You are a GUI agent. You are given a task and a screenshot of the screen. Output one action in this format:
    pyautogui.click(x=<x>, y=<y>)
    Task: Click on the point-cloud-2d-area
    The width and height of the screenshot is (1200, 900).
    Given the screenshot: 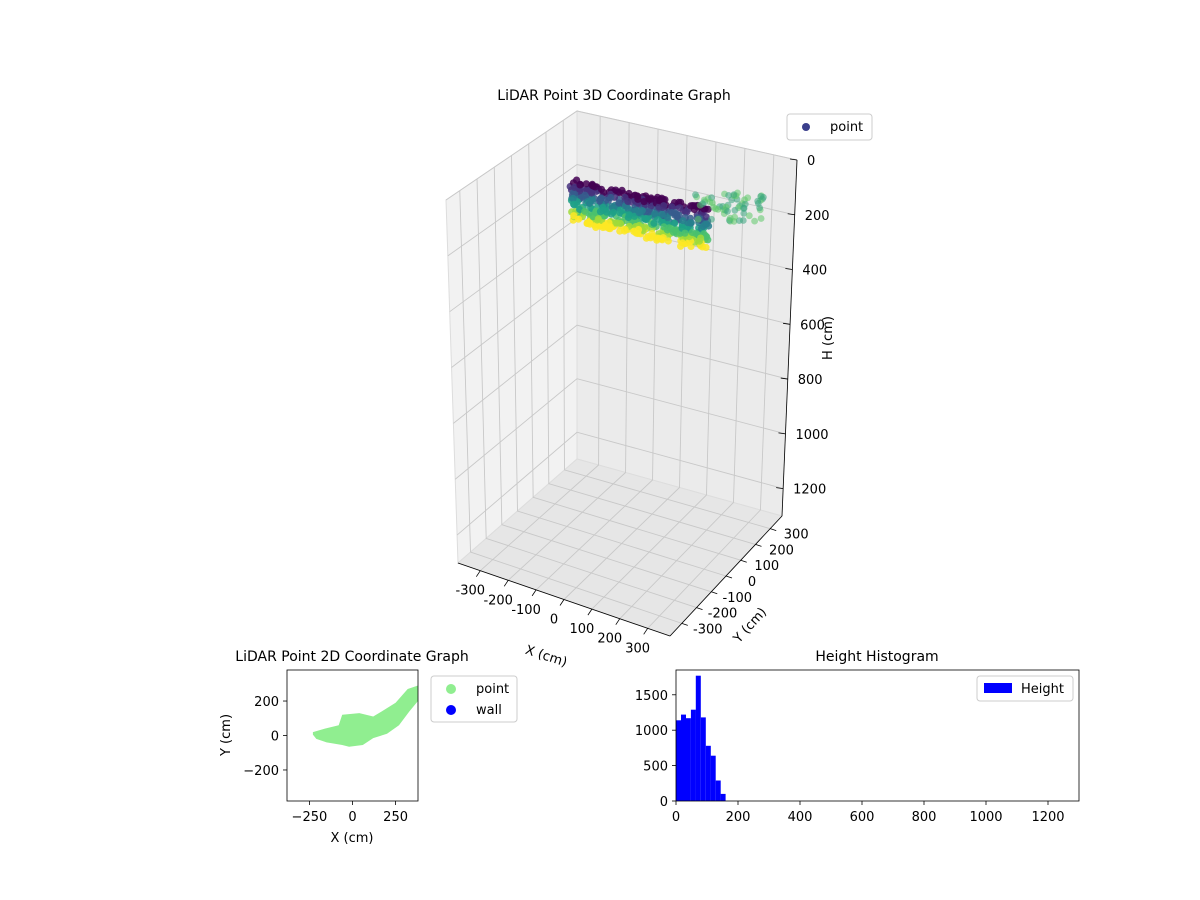 What is the action you would take?
    pyautogui.click(x=365, y=716)
    